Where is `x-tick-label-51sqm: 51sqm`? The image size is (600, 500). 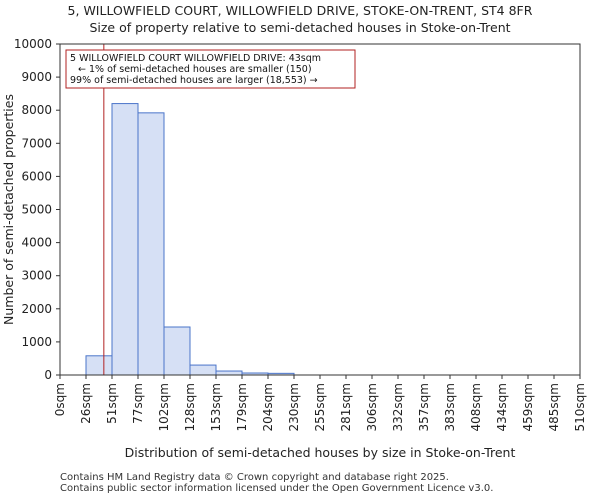
x-tick-label-51sqm: 51sqm is located at coordinates (112, 403).